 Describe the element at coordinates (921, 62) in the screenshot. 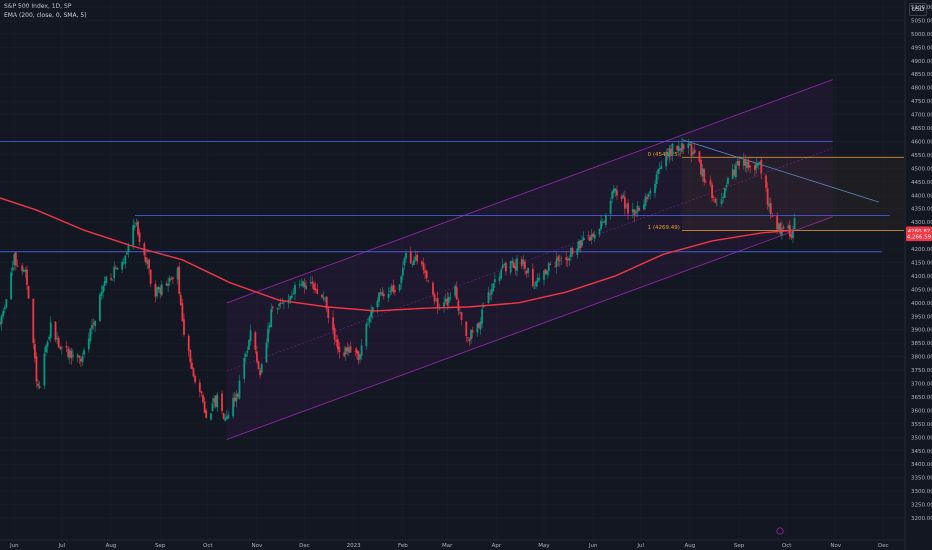

I see `price-tick-label: 4900.00` at that location.